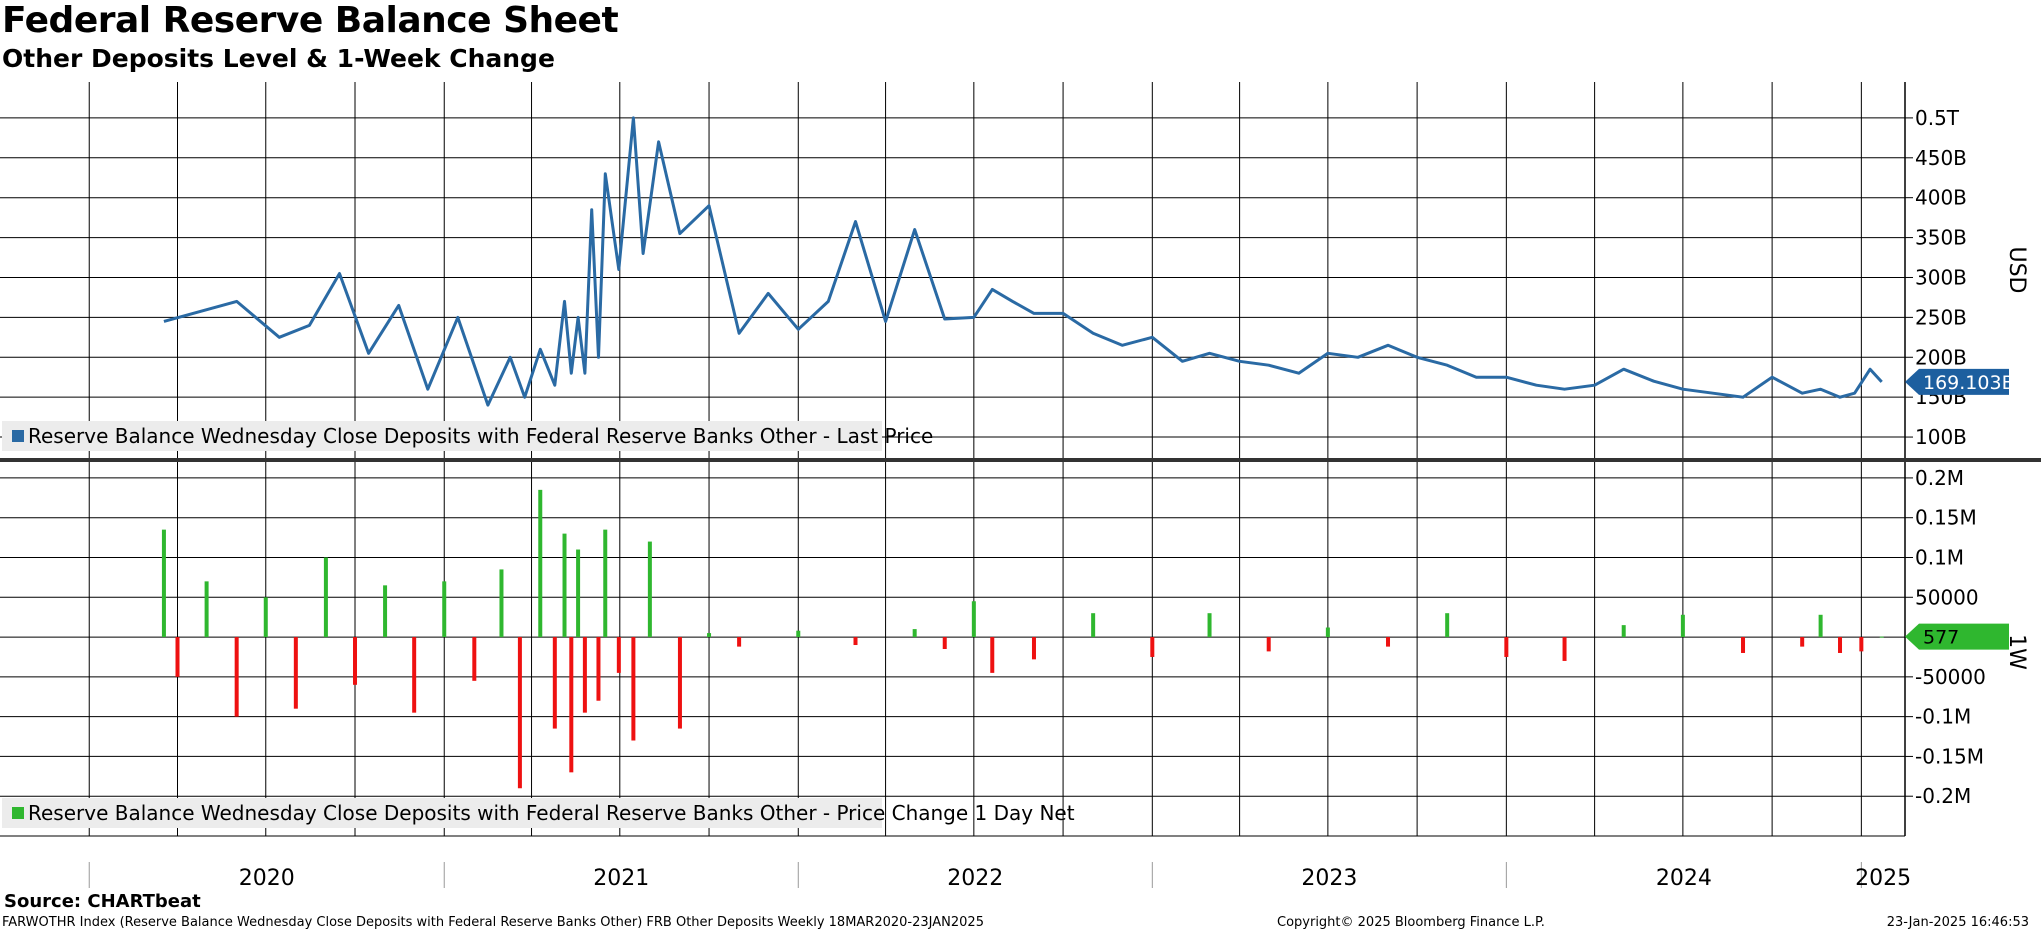  Describe the element at coordinates (1946, 518) in the screenshot. I see `bottom-y-tick-label: 0.15M` at that location.